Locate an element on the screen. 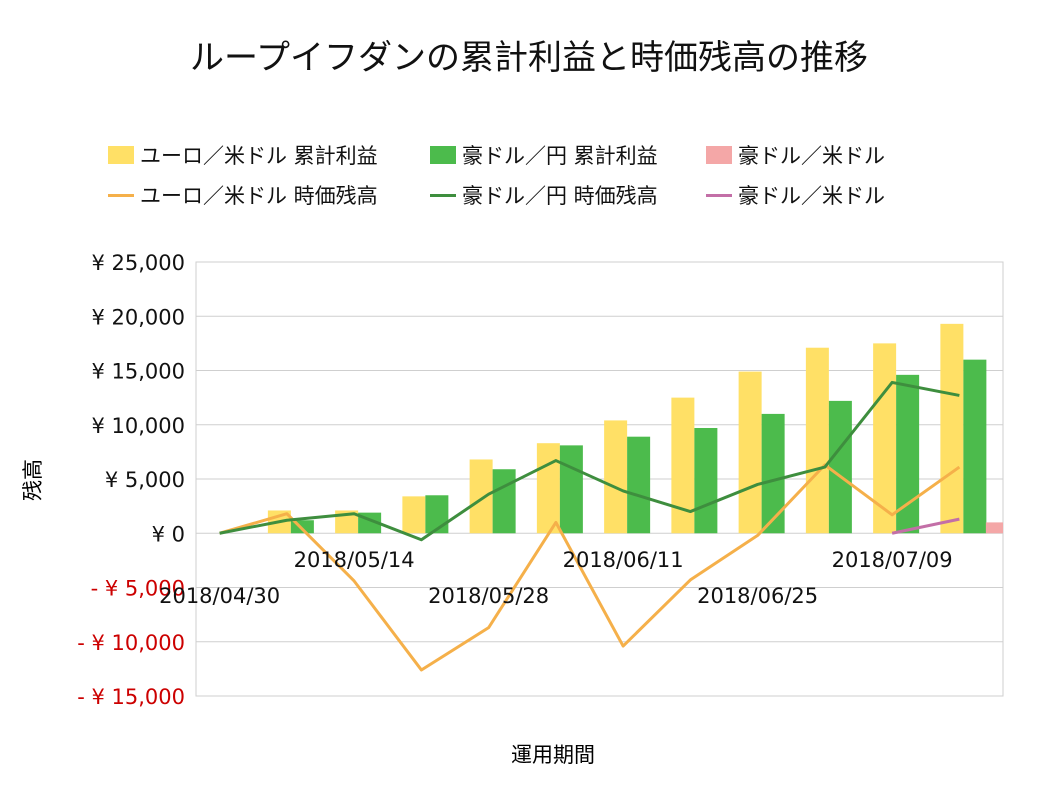  y-tick-label: ¥ 10,000 is located at coordinates (138, 426).